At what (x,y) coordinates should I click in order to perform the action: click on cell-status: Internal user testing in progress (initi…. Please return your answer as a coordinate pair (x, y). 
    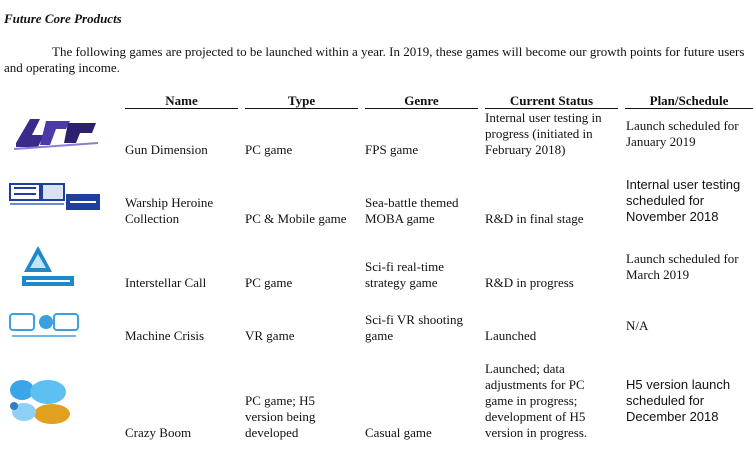
    Looking at the image, I should click on (543, 133).